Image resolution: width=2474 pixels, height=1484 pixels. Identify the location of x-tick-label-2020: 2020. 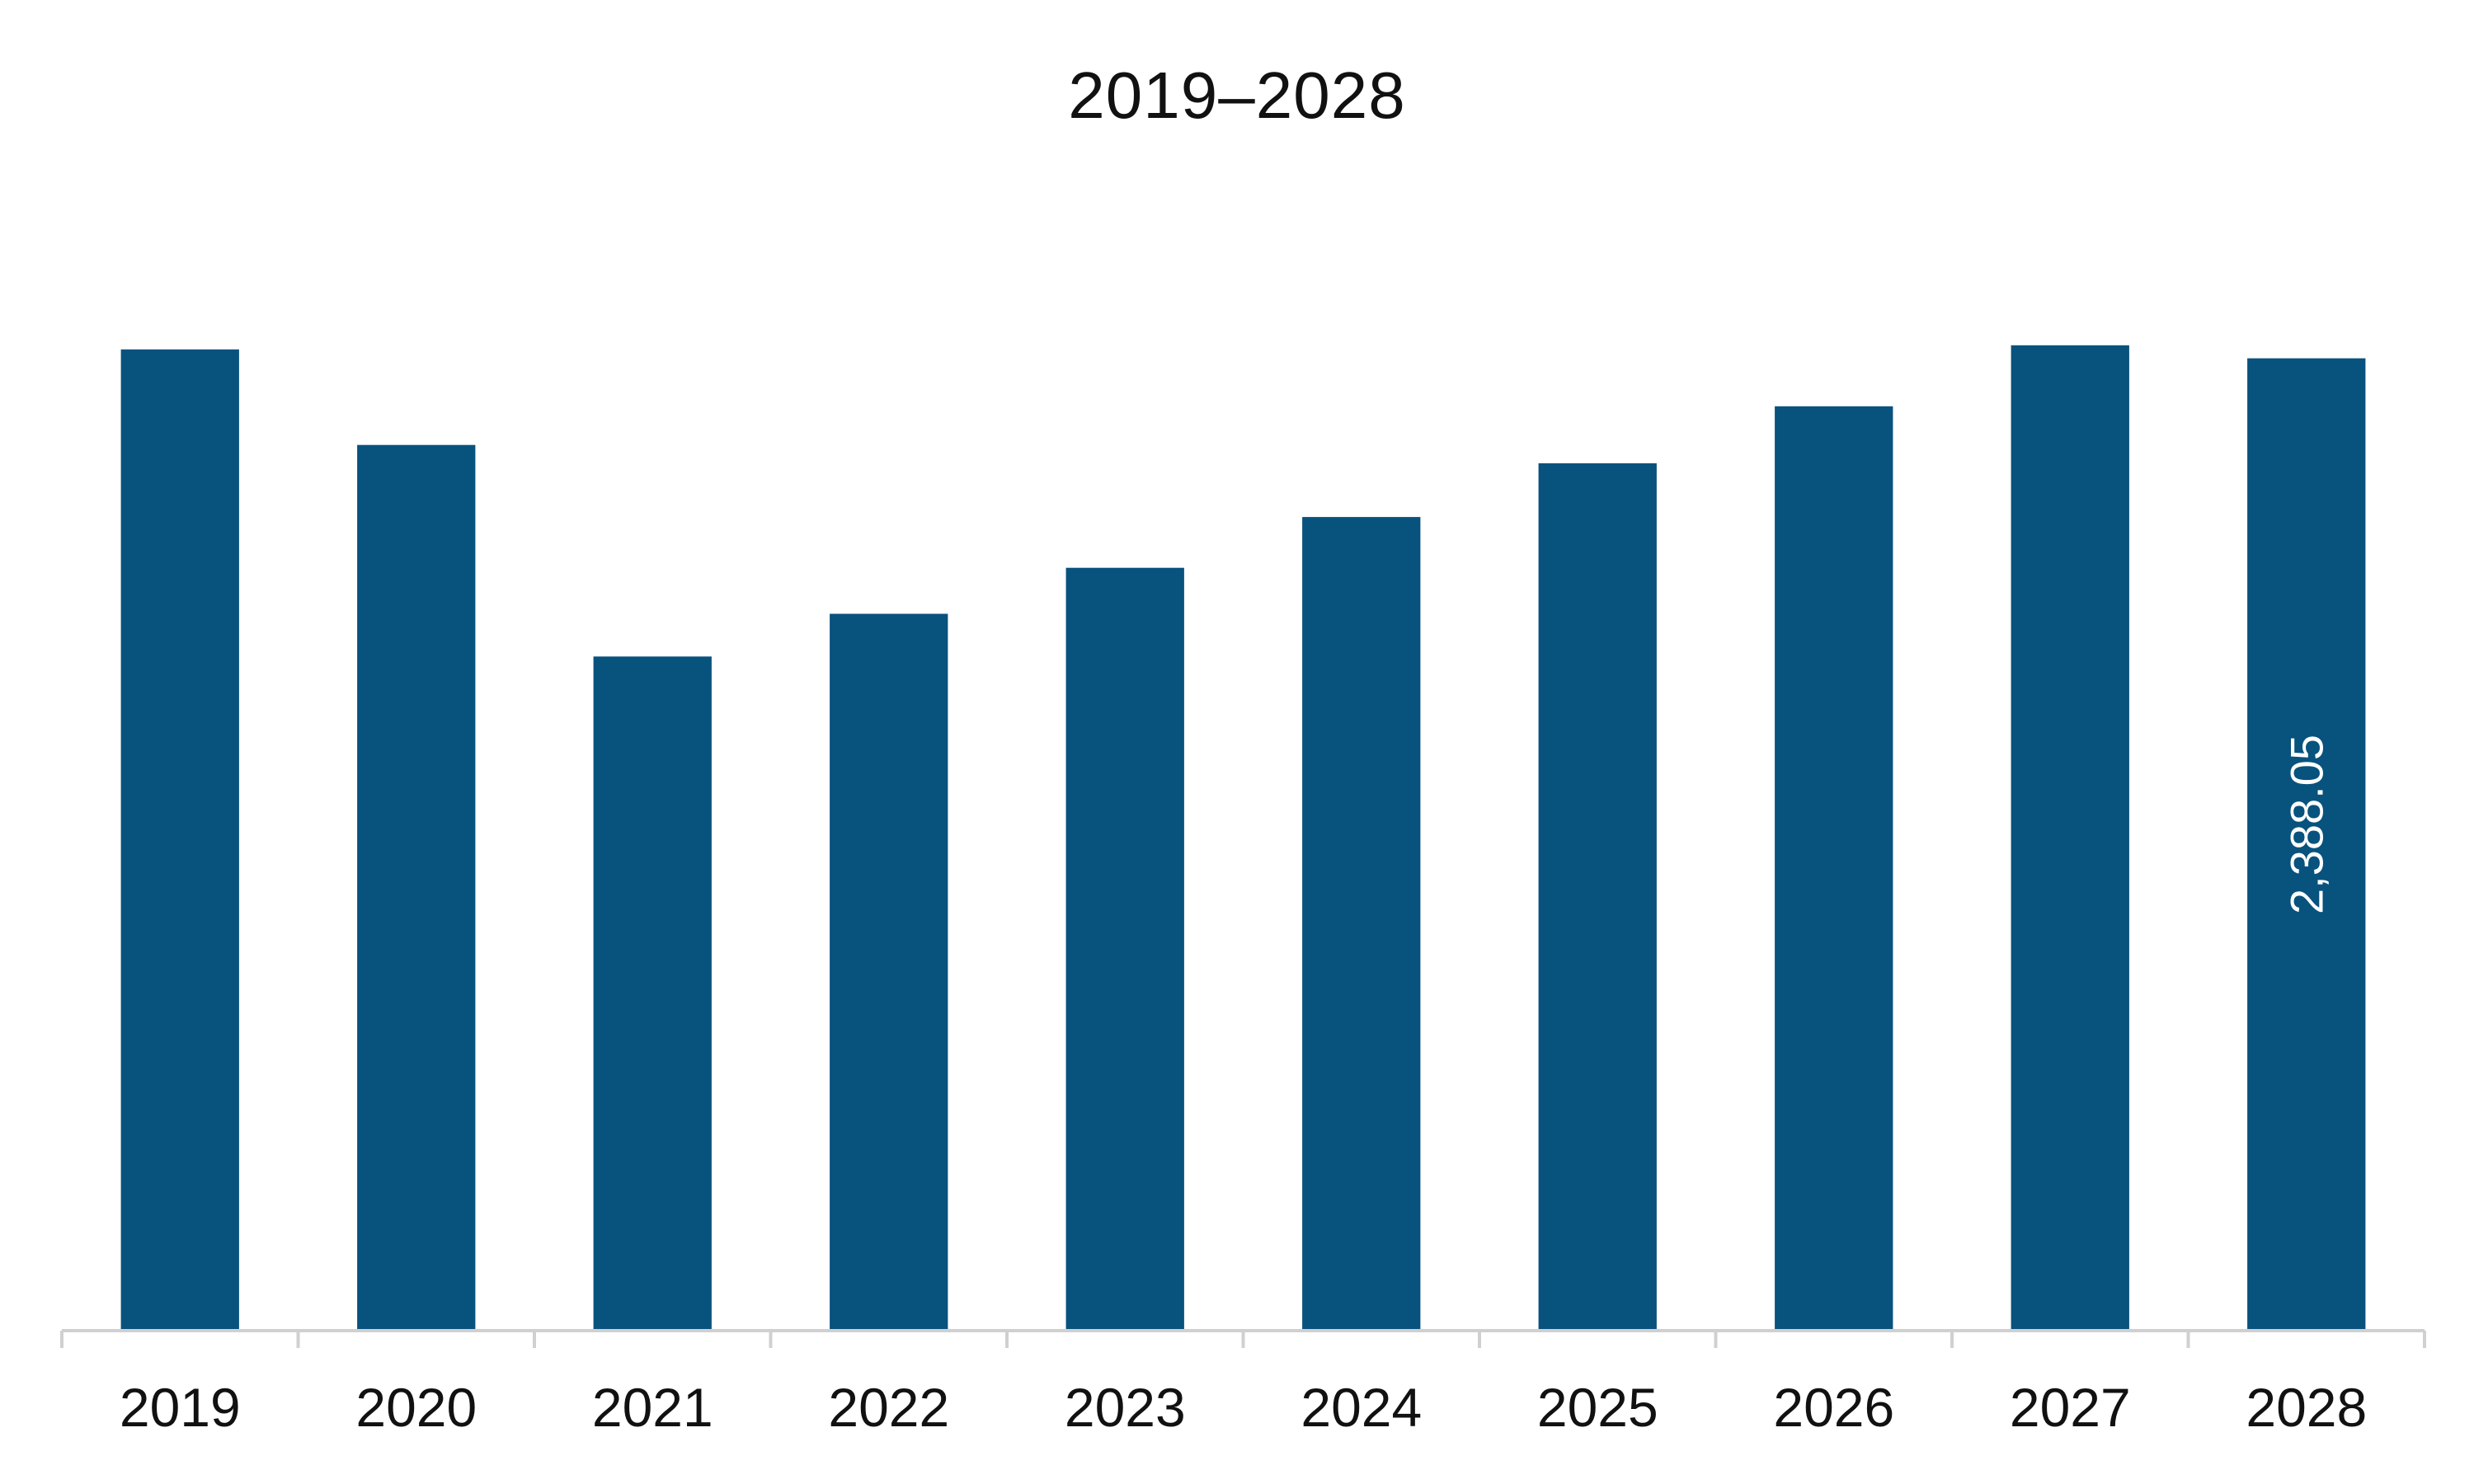
(416, 1407).